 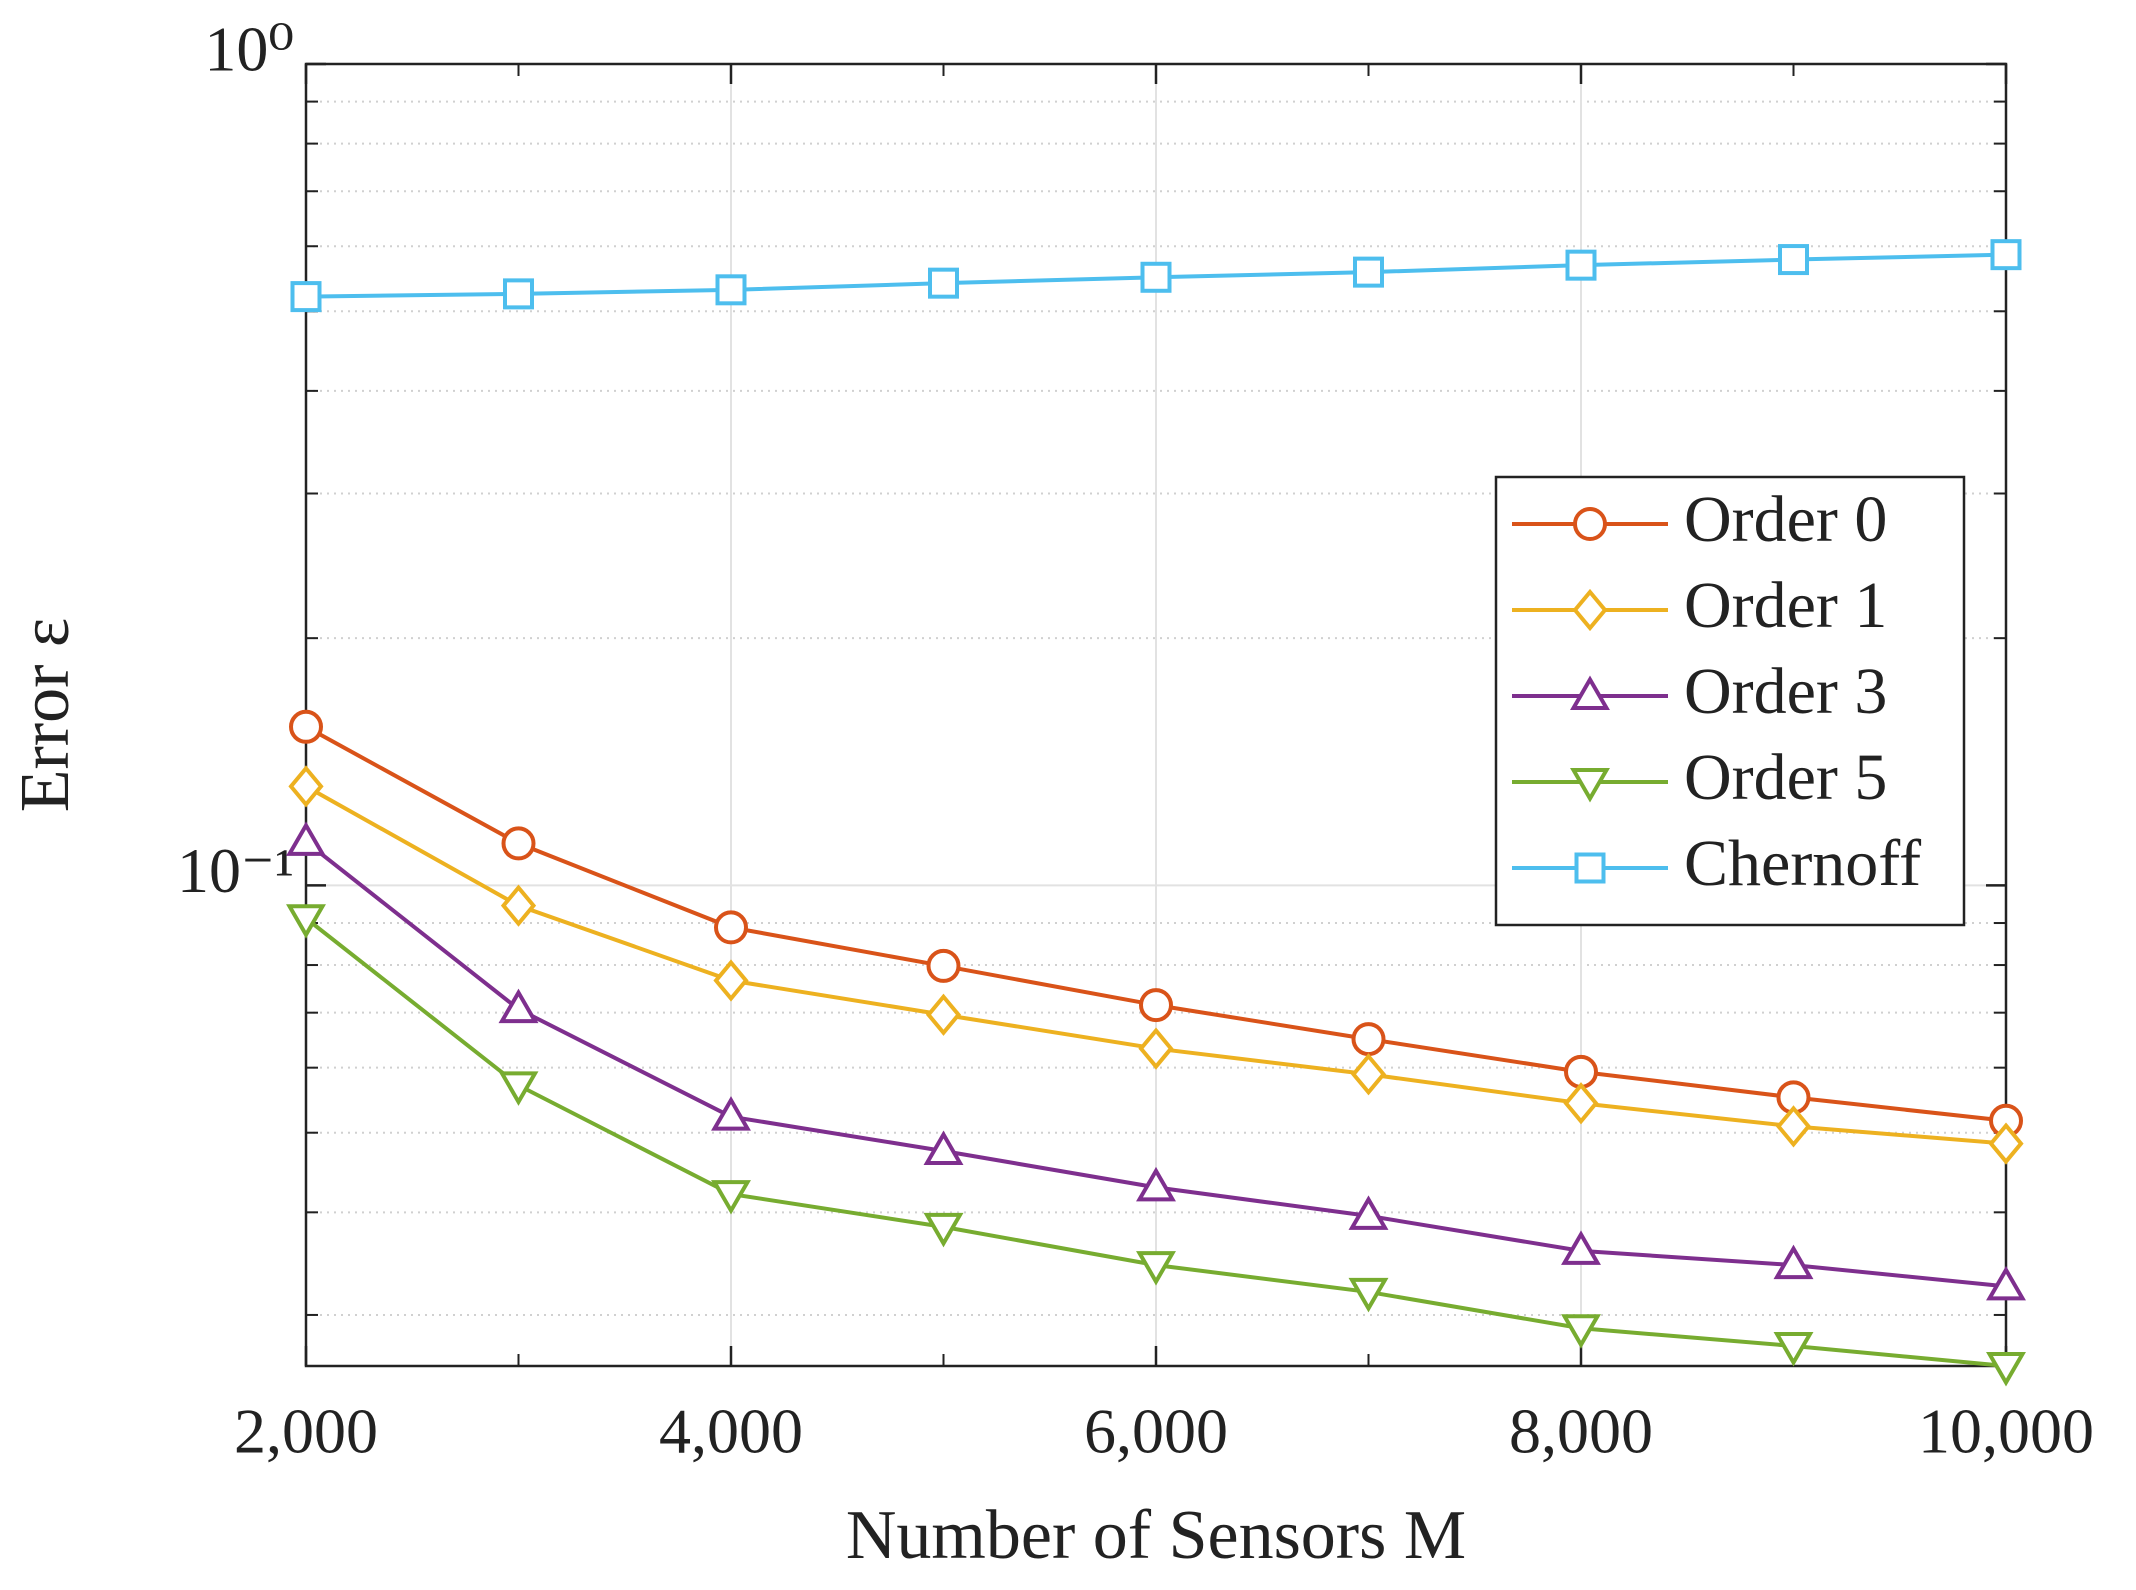 What do you see at coordinates (1785, 691) in the screenshot?
I see `legend-label: Order 3` at bounding box center [1785, 691].